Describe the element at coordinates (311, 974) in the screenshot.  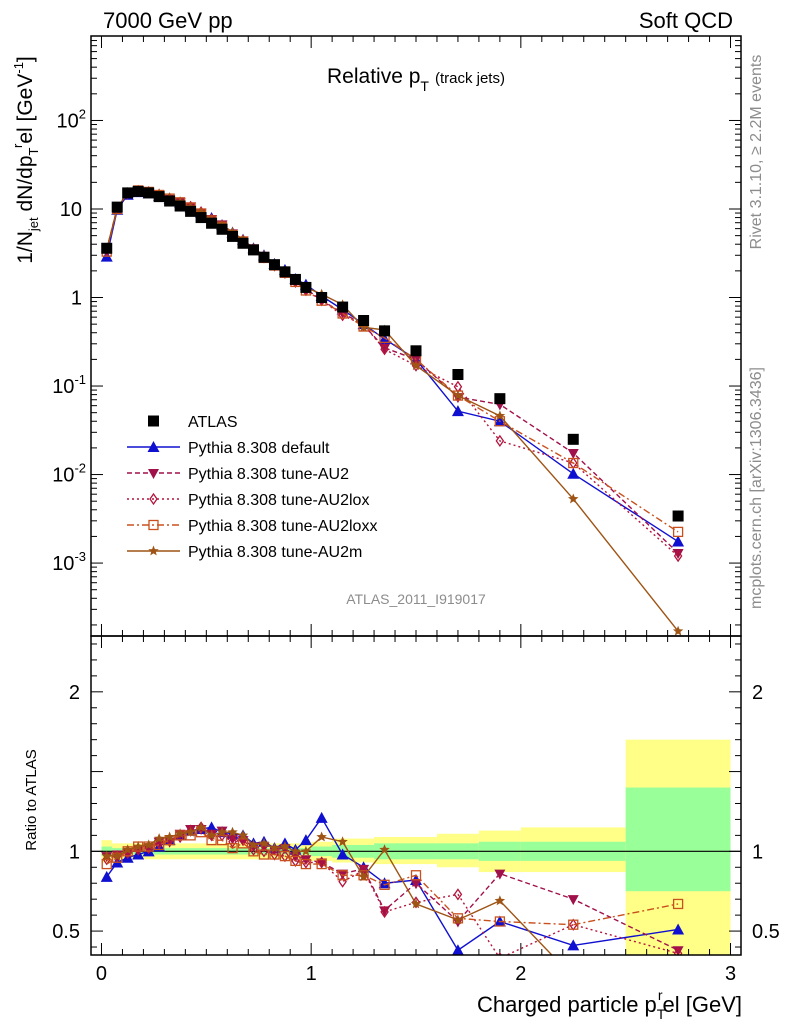
I see `x-tick-label: 1` at that location.